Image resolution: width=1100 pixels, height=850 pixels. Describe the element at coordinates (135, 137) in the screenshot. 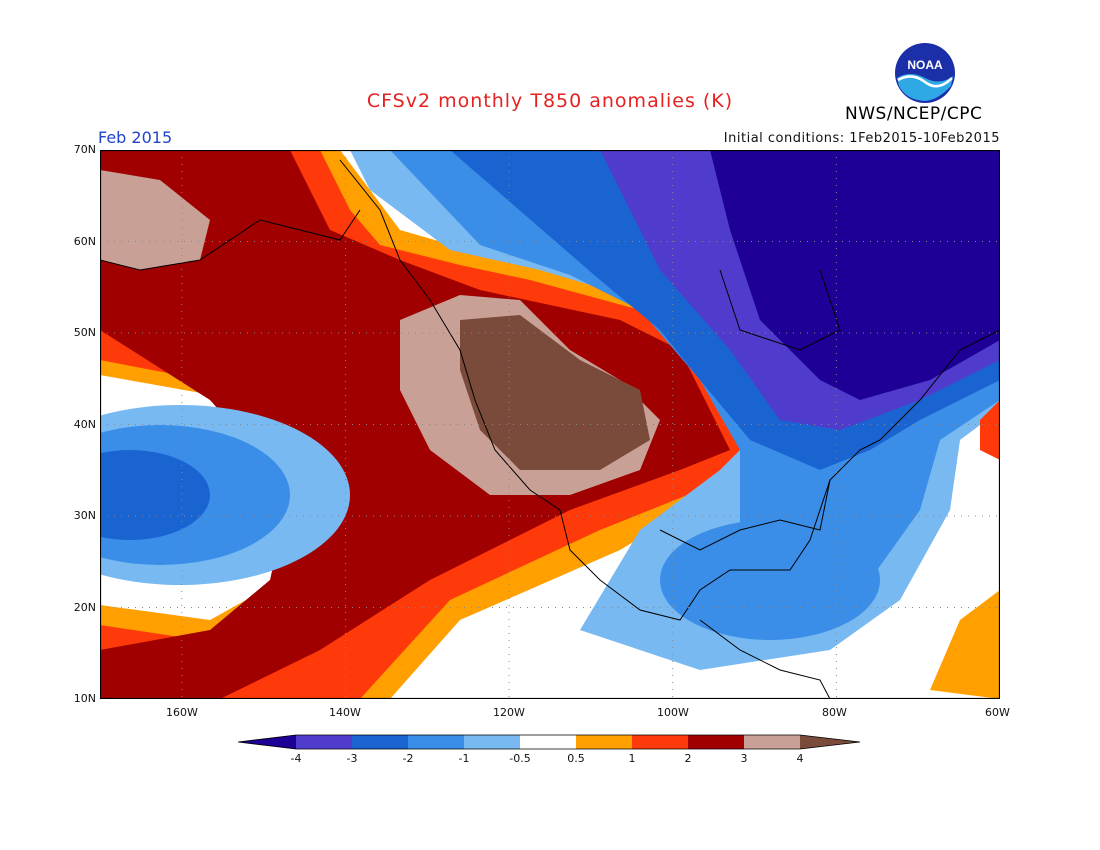

I see `valid-month: Feb 2015` at that location.